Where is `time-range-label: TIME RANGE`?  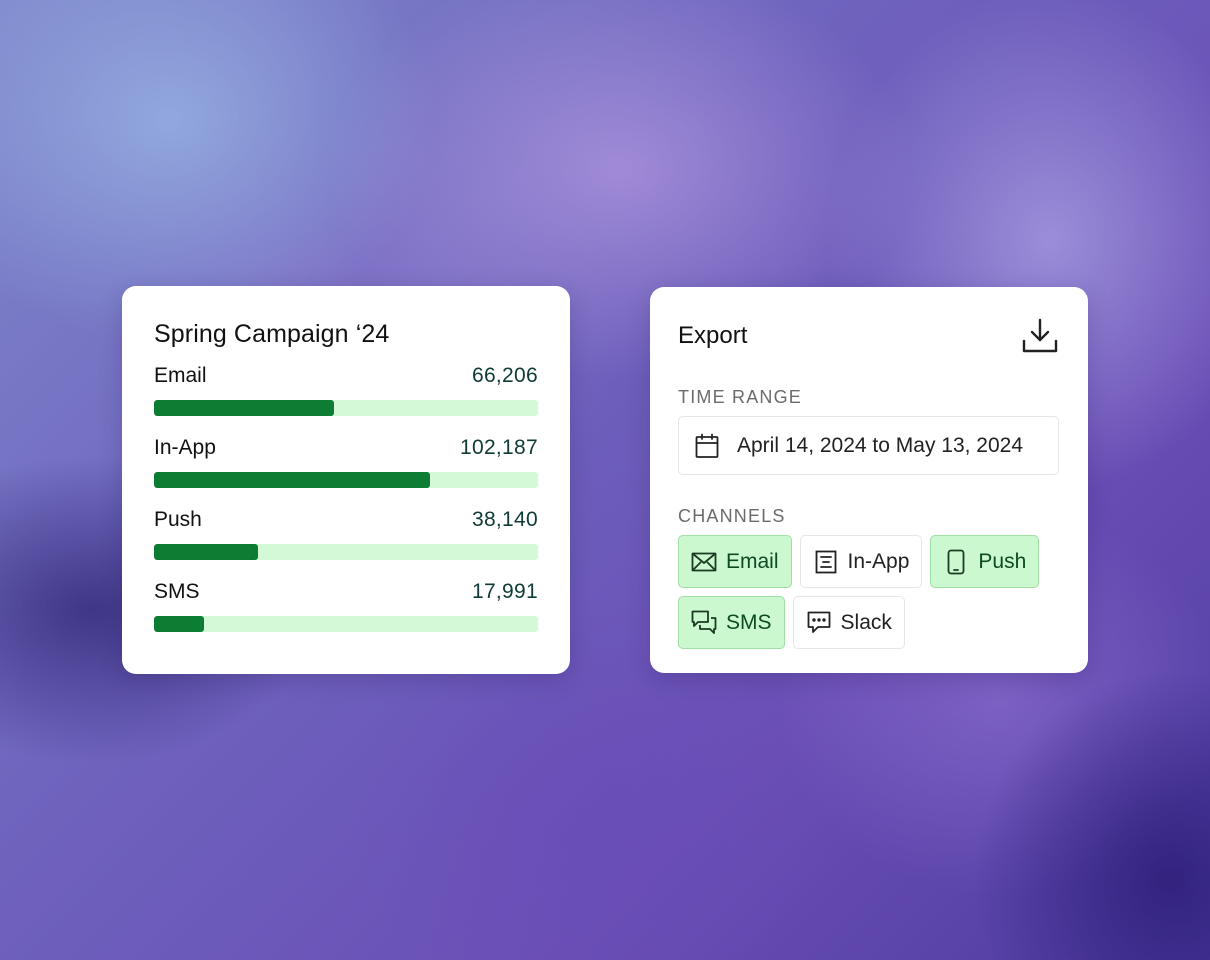
time-range-label: TIME RANGE is located at coordinates (740, 397).